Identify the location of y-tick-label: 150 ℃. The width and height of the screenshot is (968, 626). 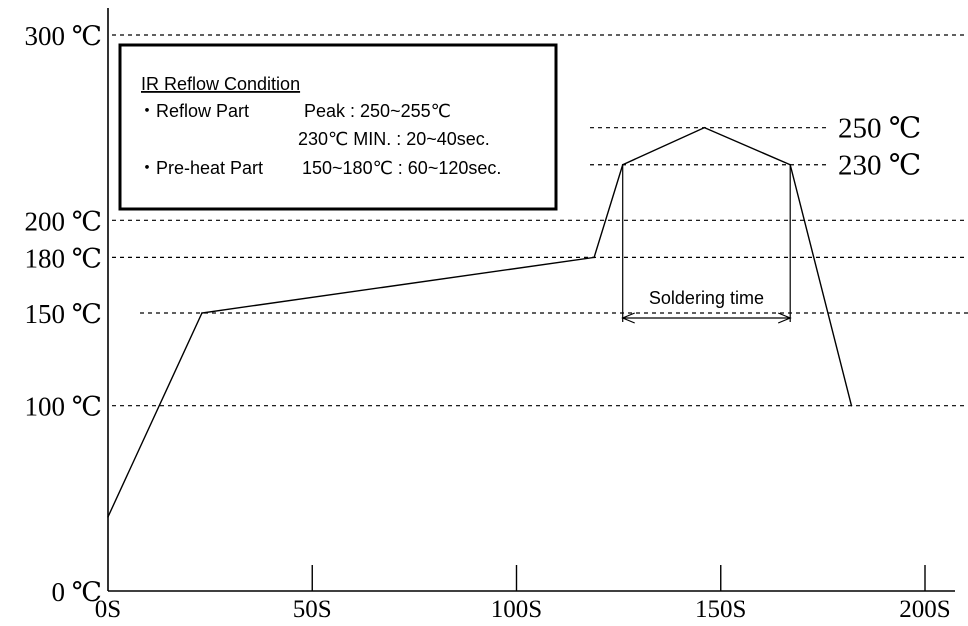
(63, 314).